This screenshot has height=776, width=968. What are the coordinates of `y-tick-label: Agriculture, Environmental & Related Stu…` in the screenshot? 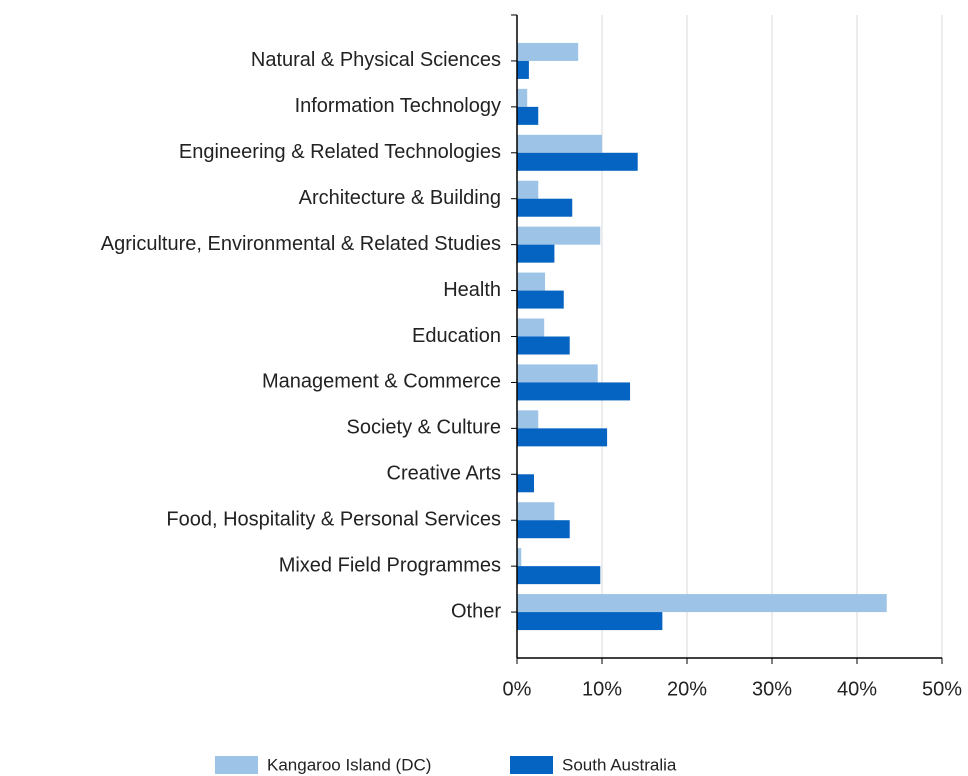 It's located at (301, 244).